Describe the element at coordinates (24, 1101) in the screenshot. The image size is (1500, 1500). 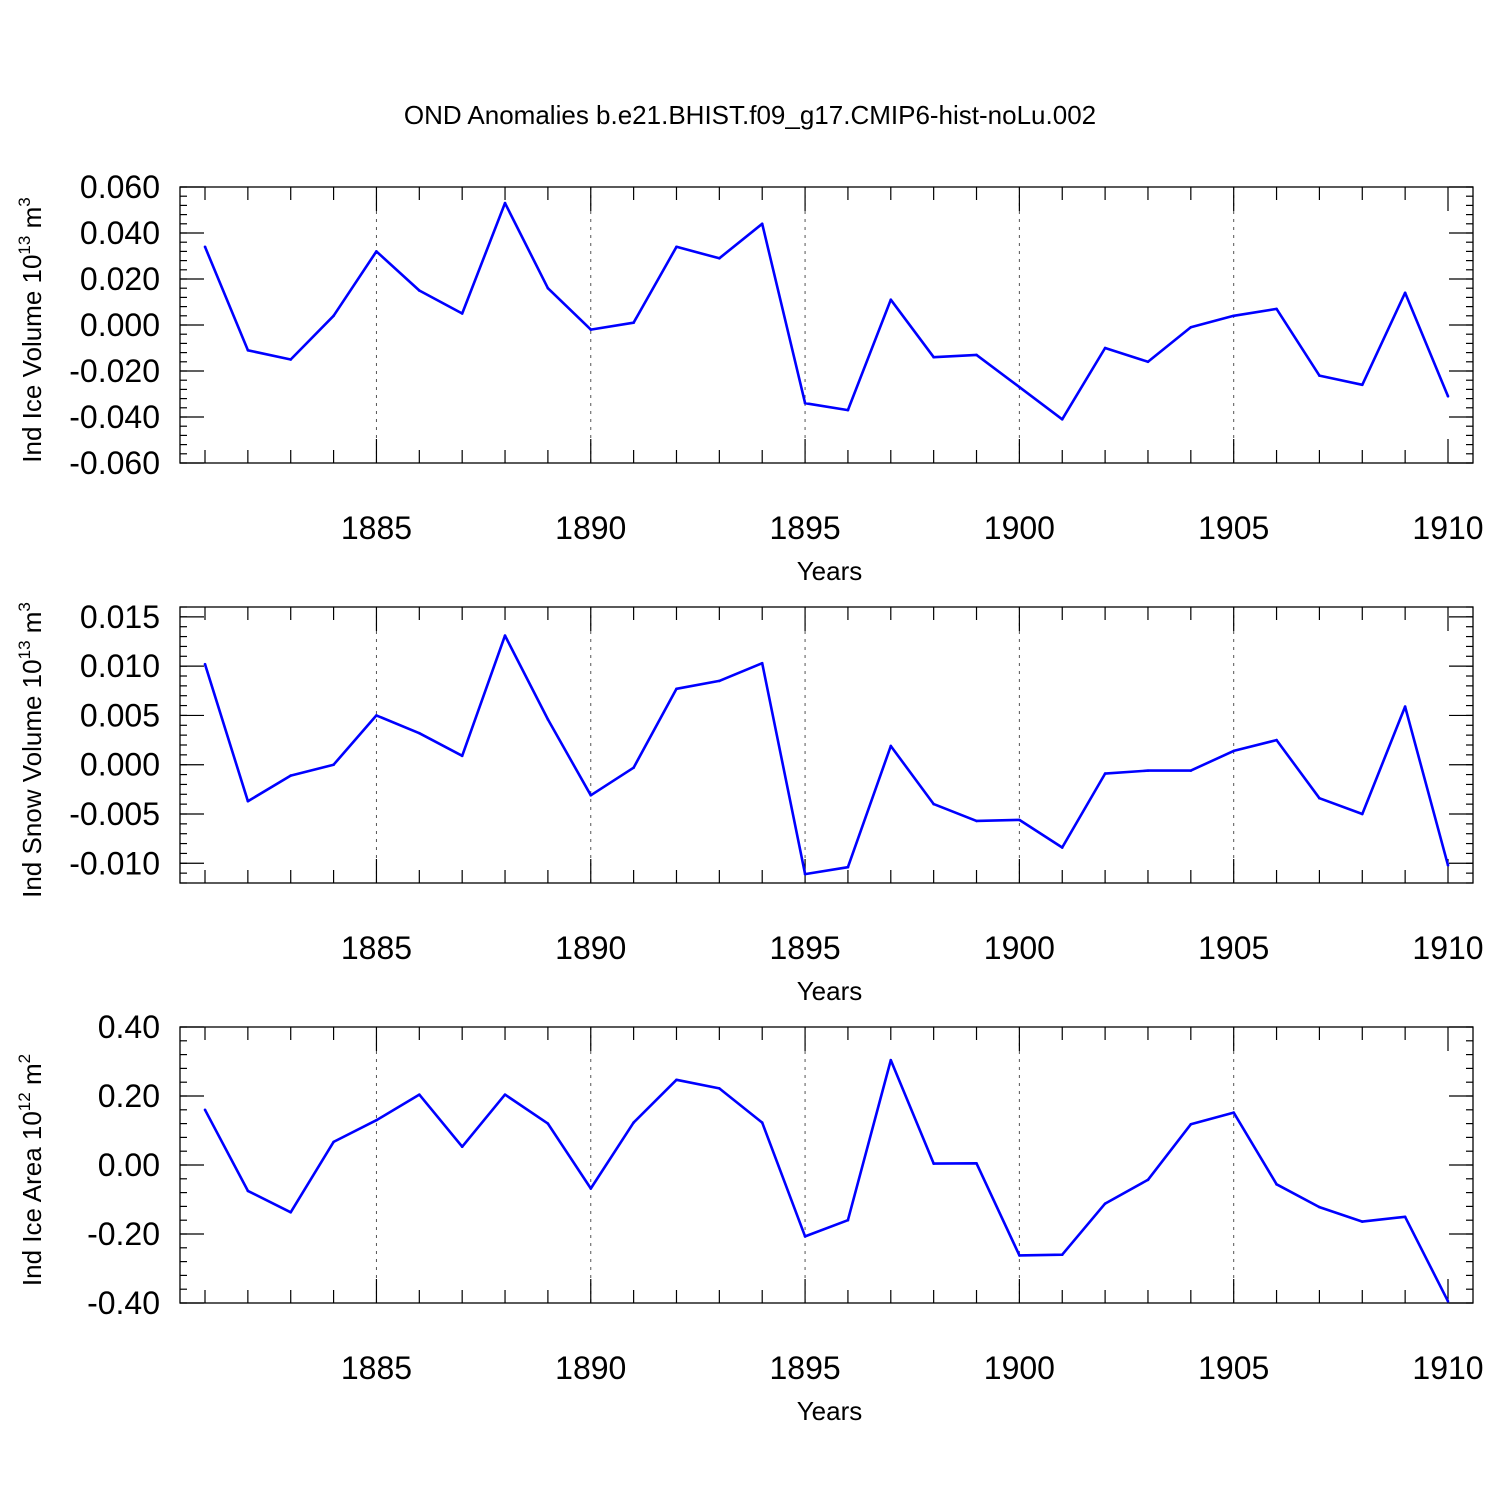
I see `y-axis-title-exponent: 12` at that location.